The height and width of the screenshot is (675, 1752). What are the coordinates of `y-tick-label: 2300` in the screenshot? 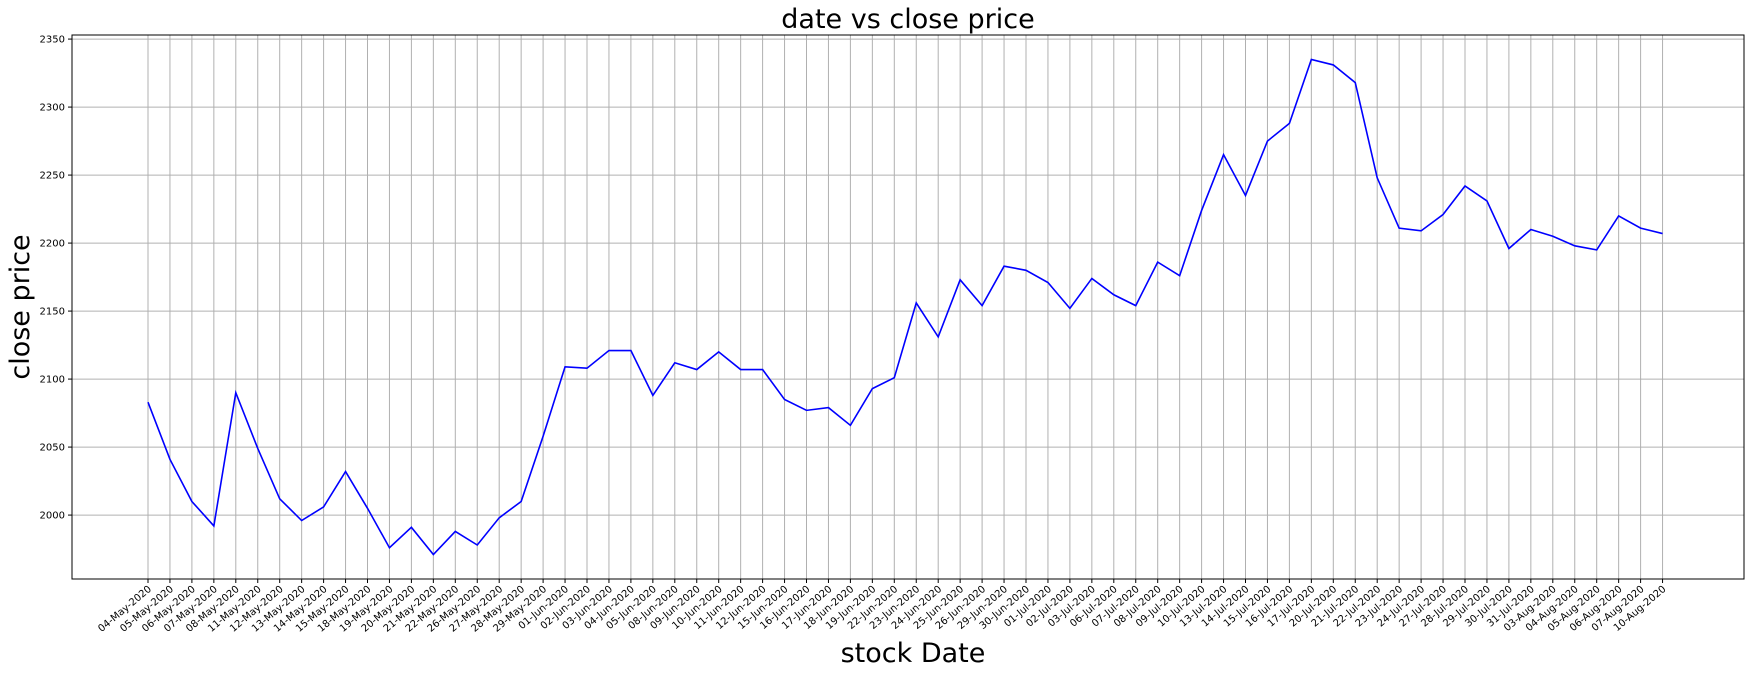 It's located at (52, 108).